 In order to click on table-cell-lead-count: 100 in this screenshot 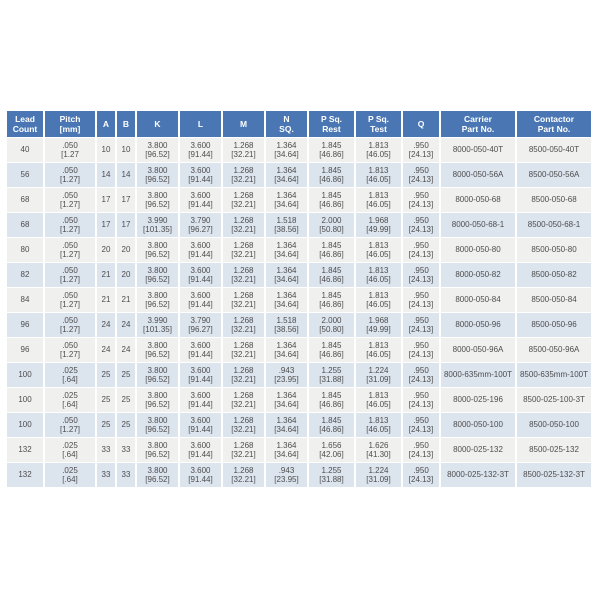, I will do `click(25, 375)`.